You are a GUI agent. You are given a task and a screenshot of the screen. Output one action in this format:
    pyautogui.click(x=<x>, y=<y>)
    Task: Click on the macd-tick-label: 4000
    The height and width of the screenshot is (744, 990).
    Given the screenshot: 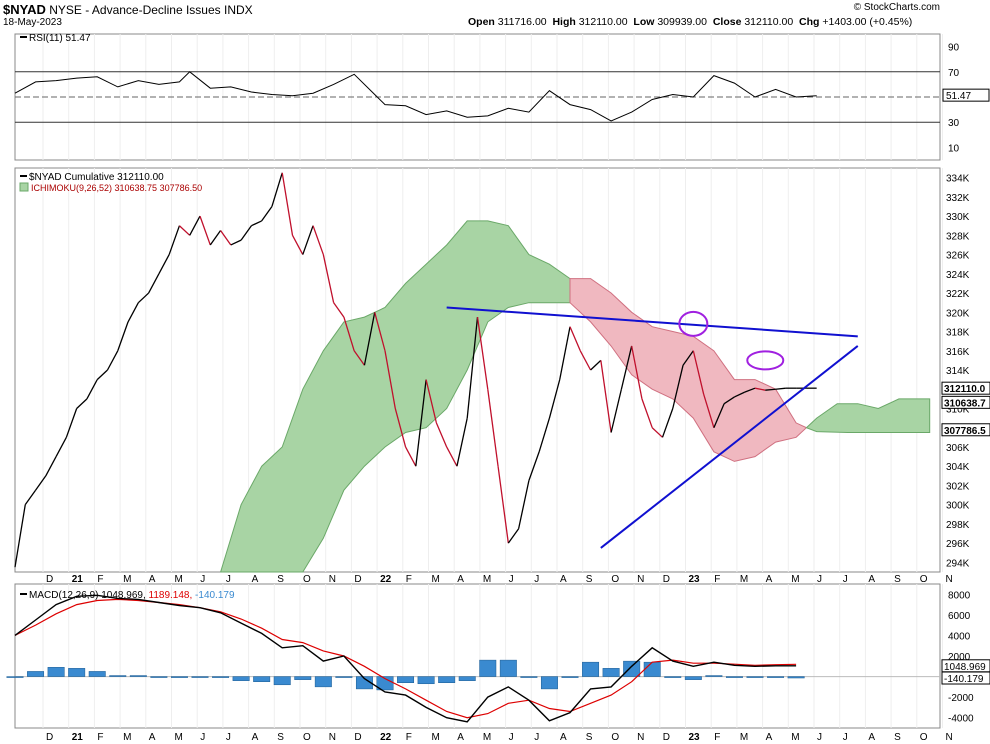 What is the action you would take?
    pyautogui.click(x=959, y=636)
    